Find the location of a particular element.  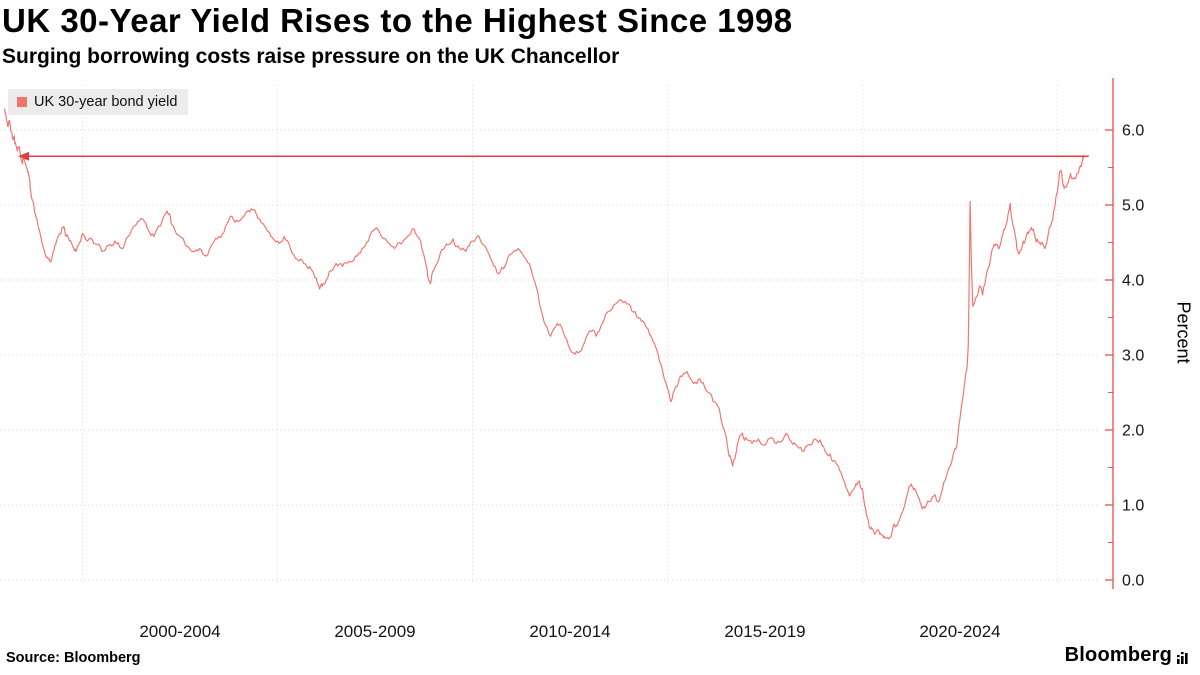

svg-text: 1.0 is located at coordinates (1133, 506).